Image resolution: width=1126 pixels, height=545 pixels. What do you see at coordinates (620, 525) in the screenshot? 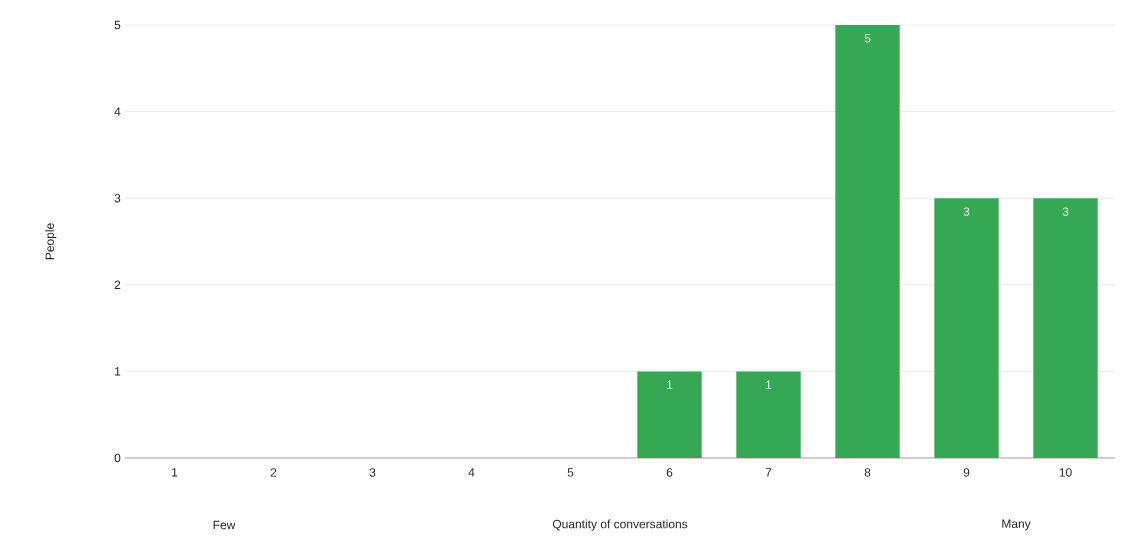
I see `x-axis-title: Quantity of conversations` at bounding box center [620, 525].